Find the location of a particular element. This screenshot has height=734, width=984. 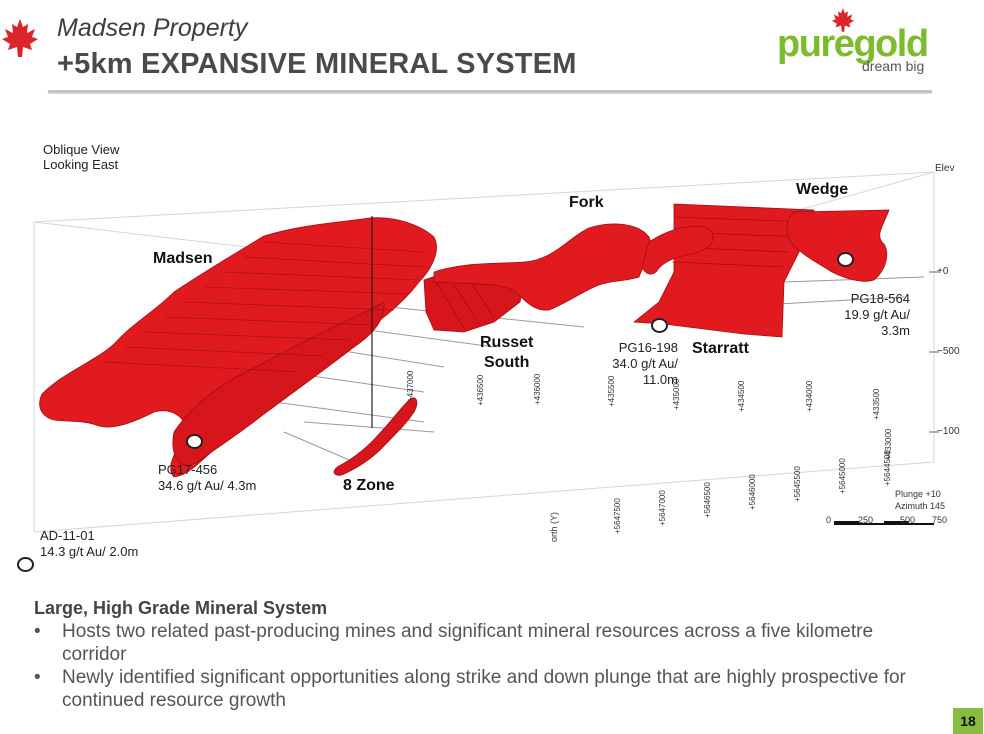

page-title: +5km EXPANSIVE MINERAL SYSTEM is located at coordinates (317, 64).